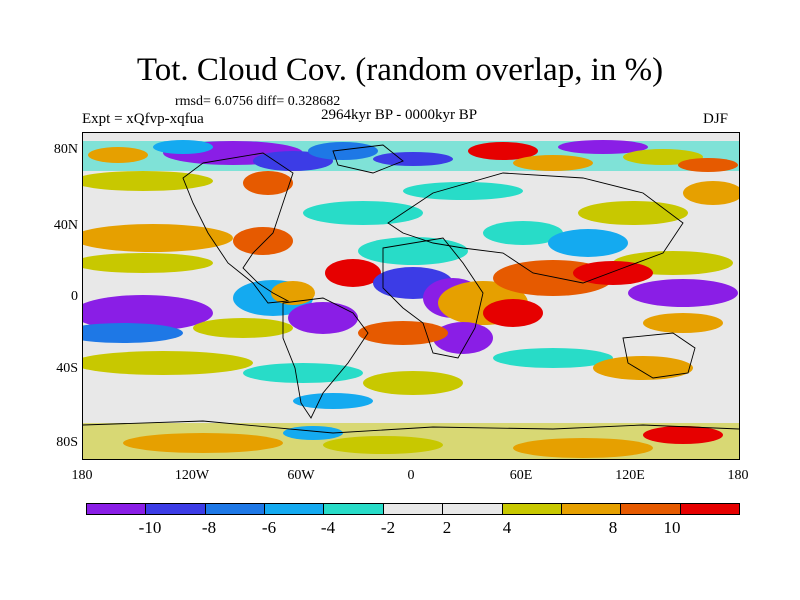 Image resolution: width=800 pixels, height=600 pixels. Describe the element at coordinates (411, 427) in the screenshot. I see `antarctica-coast` at that location.